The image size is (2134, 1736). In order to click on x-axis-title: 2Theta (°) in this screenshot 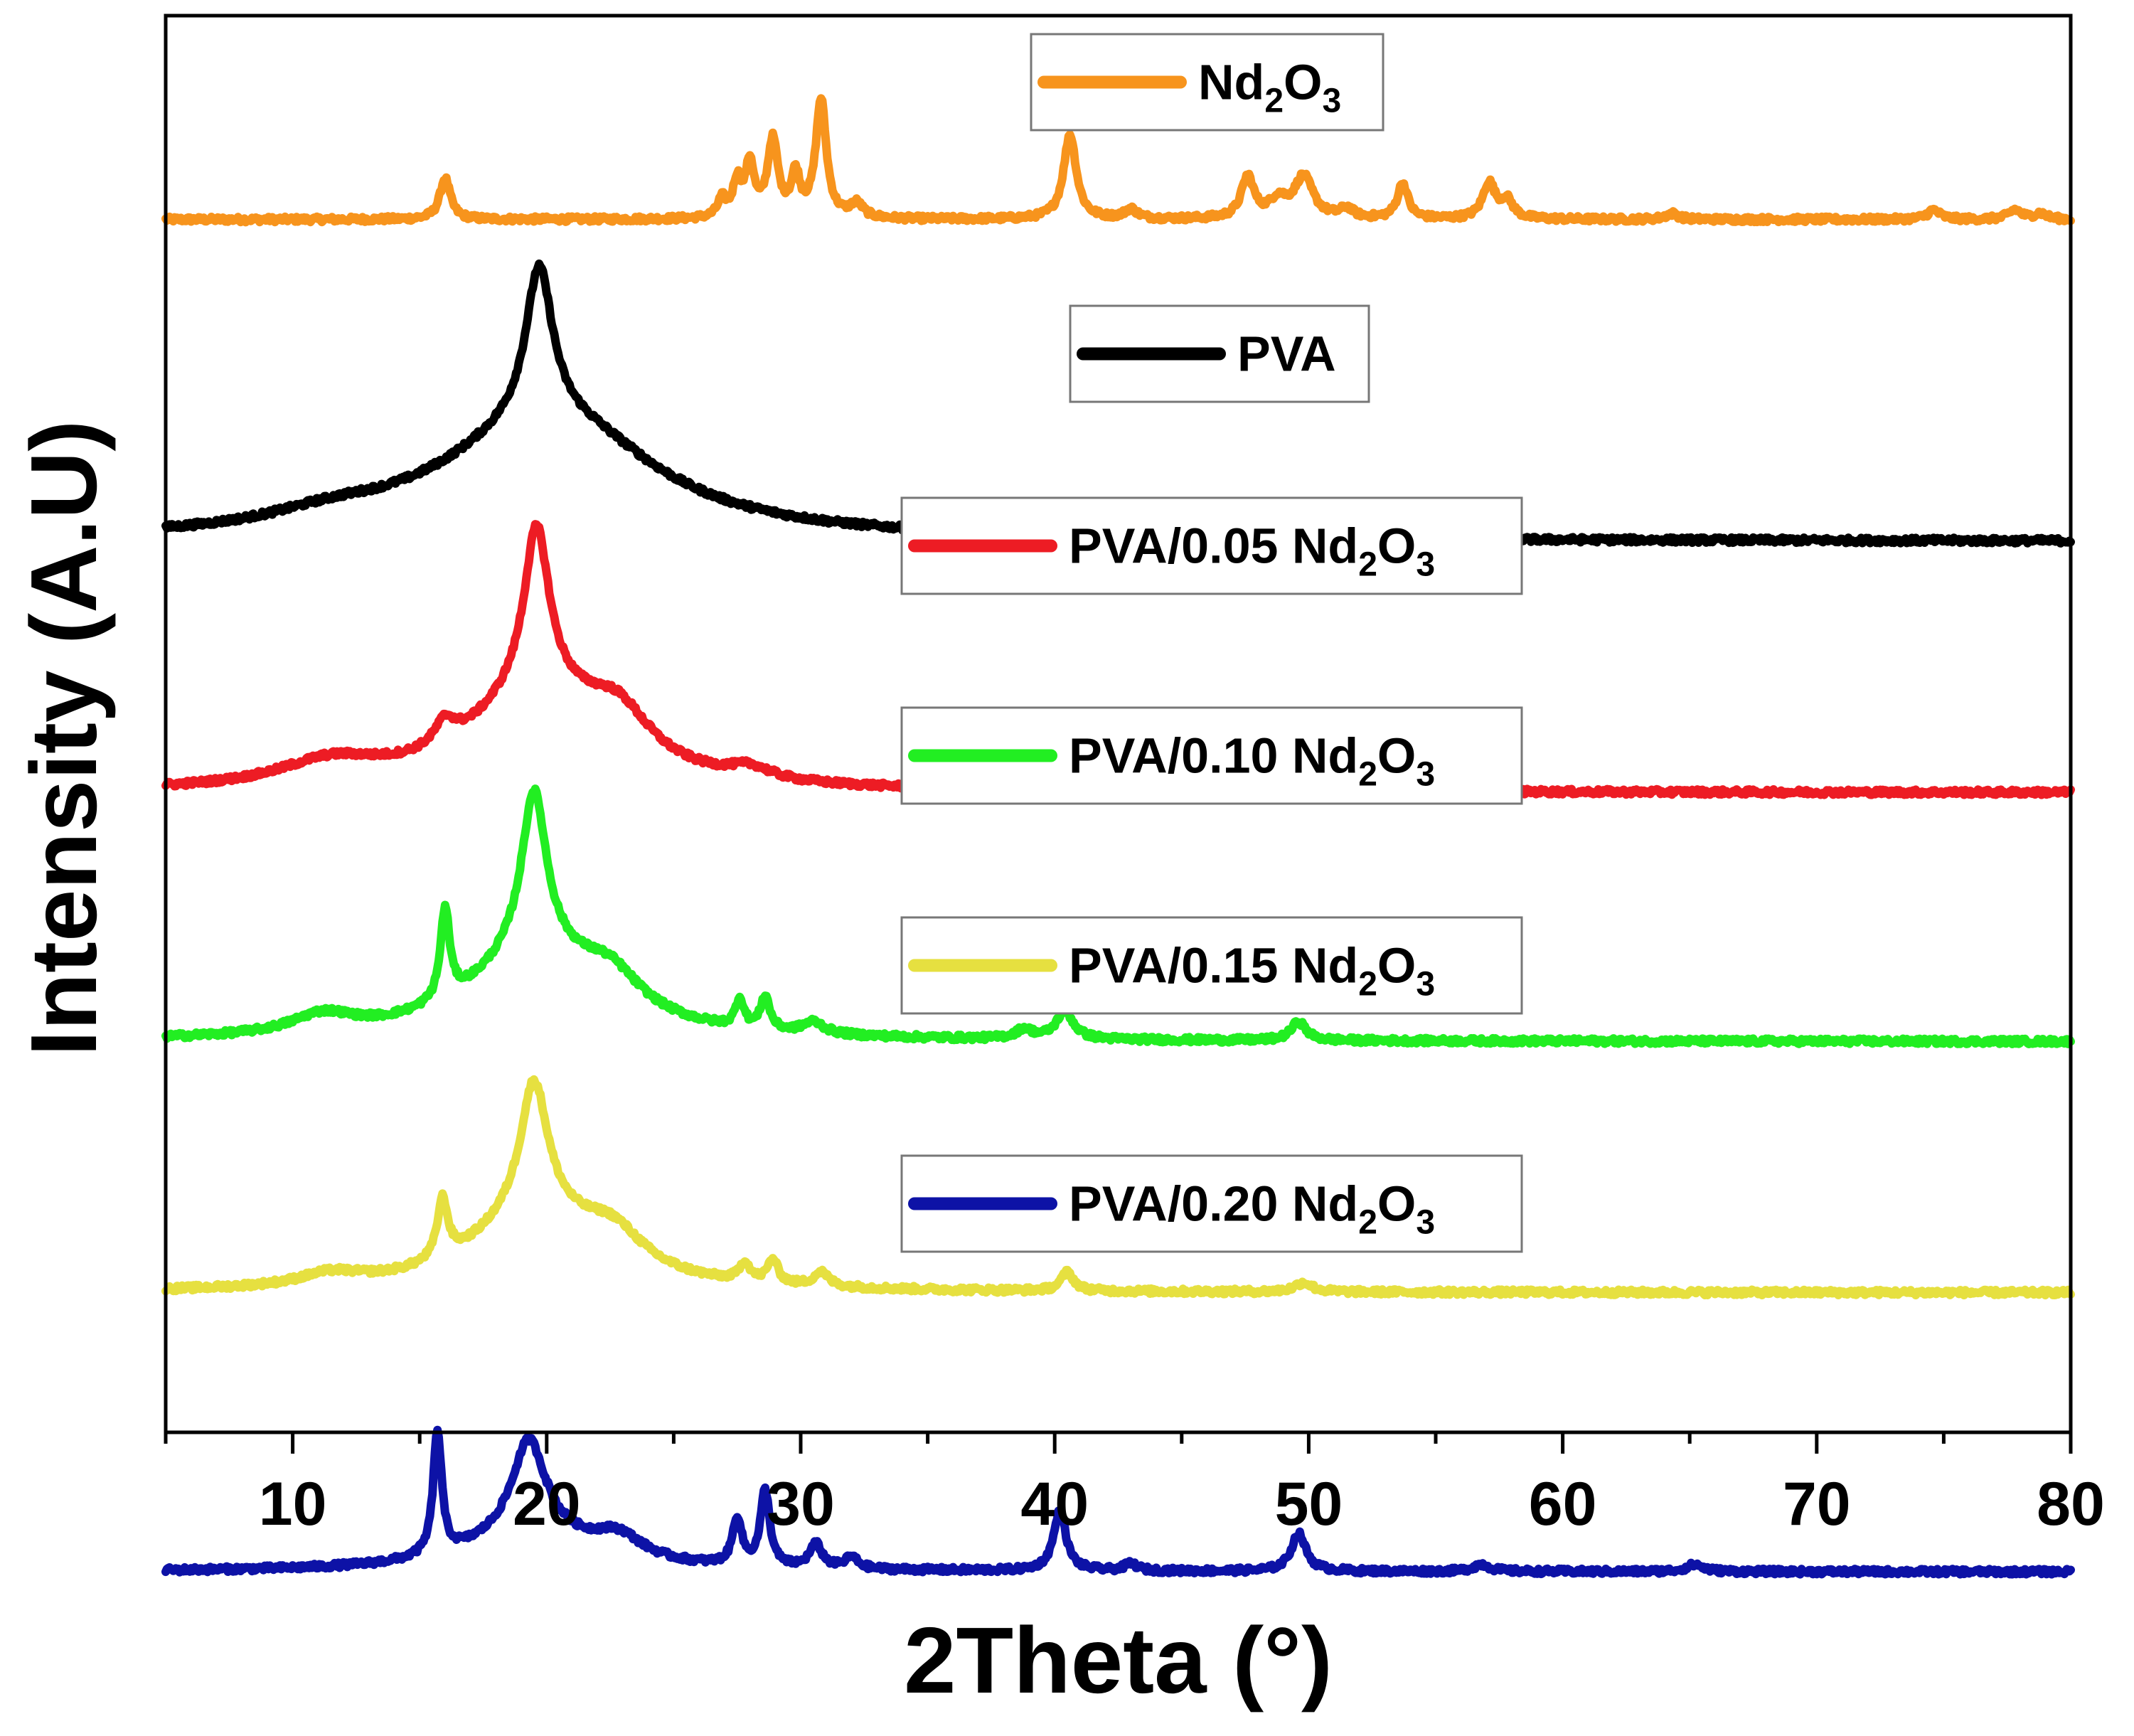, I will do `click(1118, 1660)`.